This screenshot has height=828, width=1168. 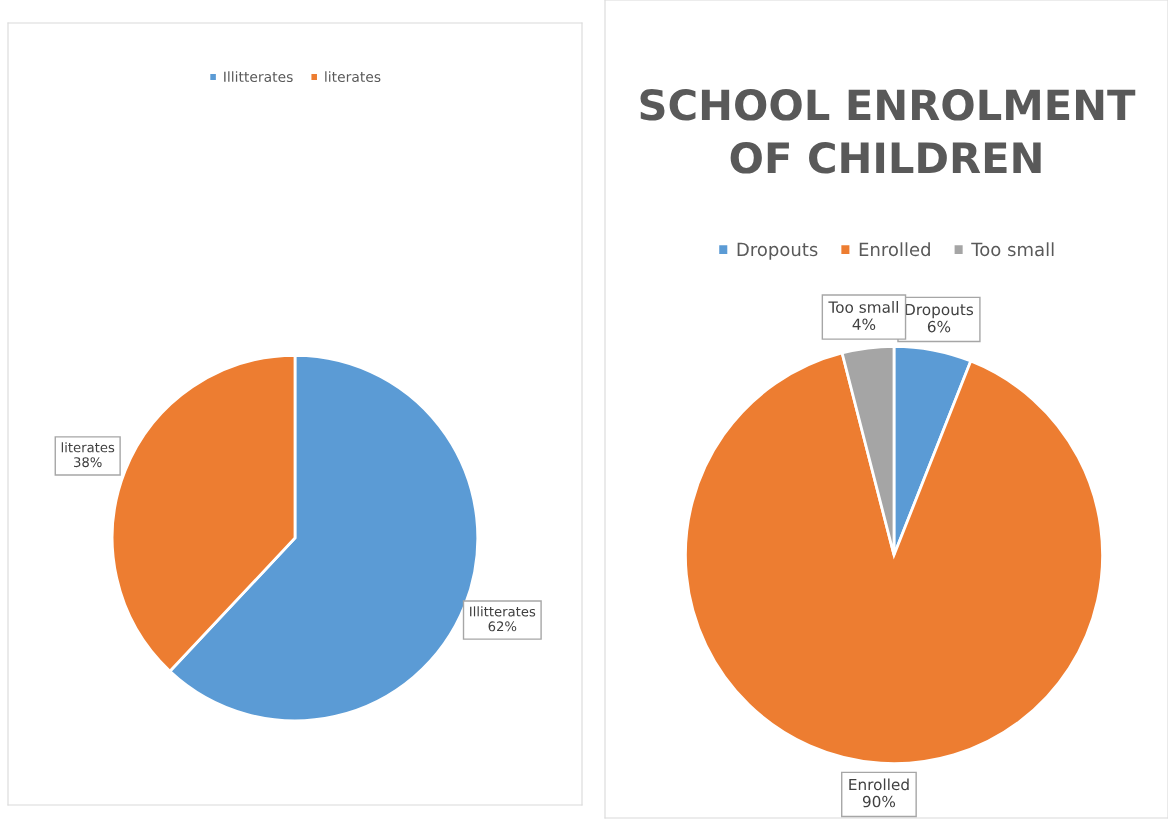 I want to click on data-label: 62%, so click(x=502, y=626).